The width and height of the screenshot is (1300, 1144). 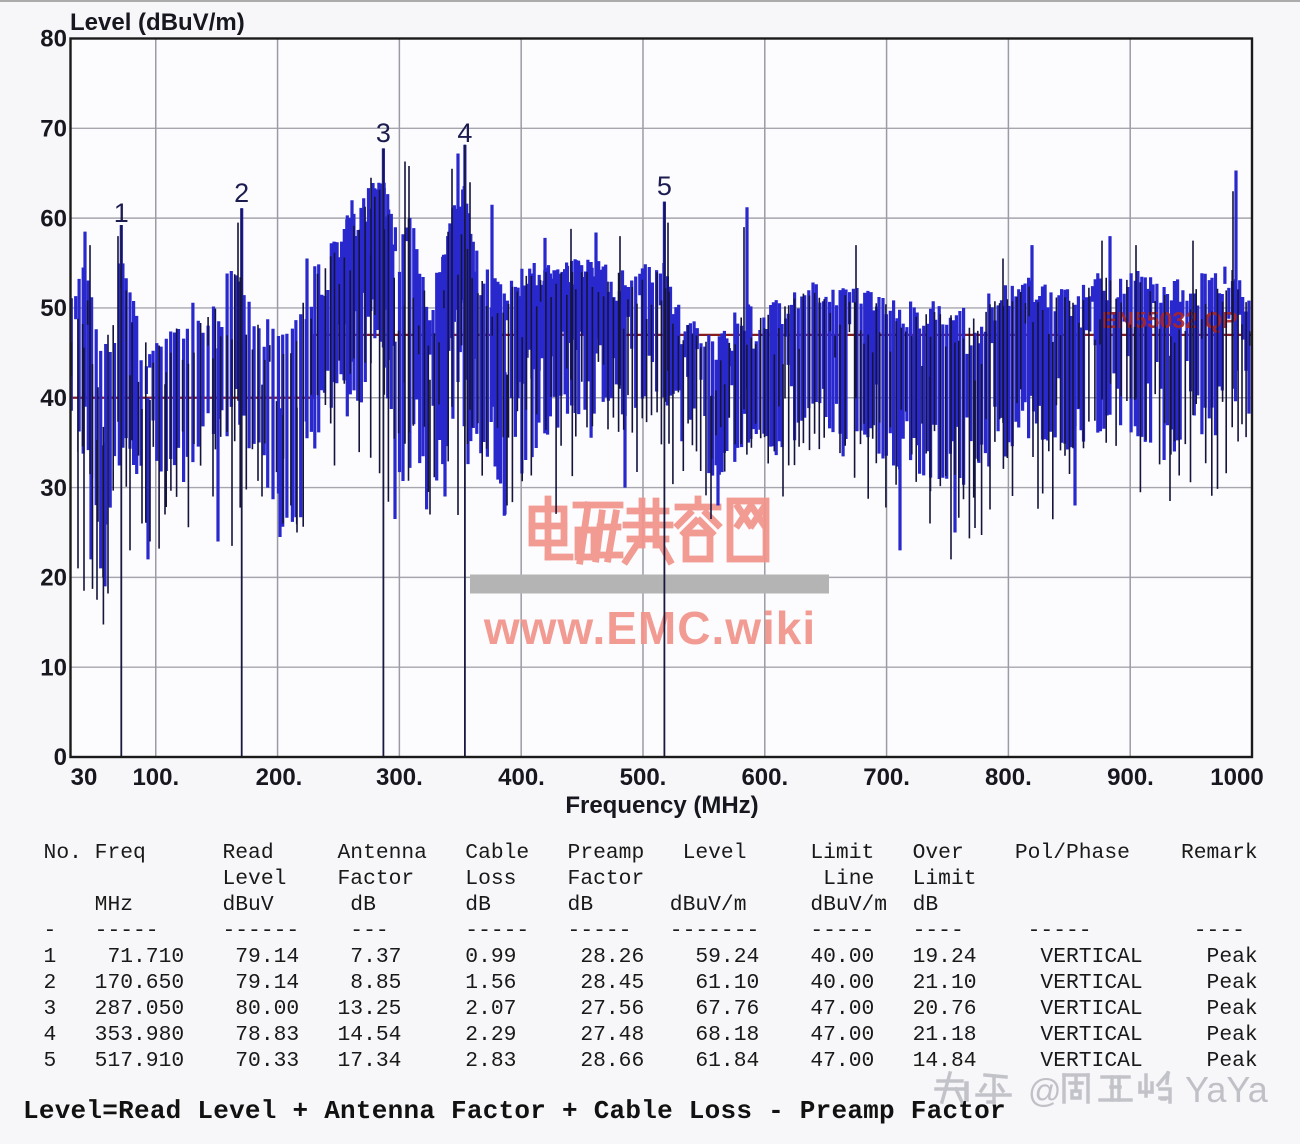 I want to click on svg-text: 50, so click(x=53, y=308).